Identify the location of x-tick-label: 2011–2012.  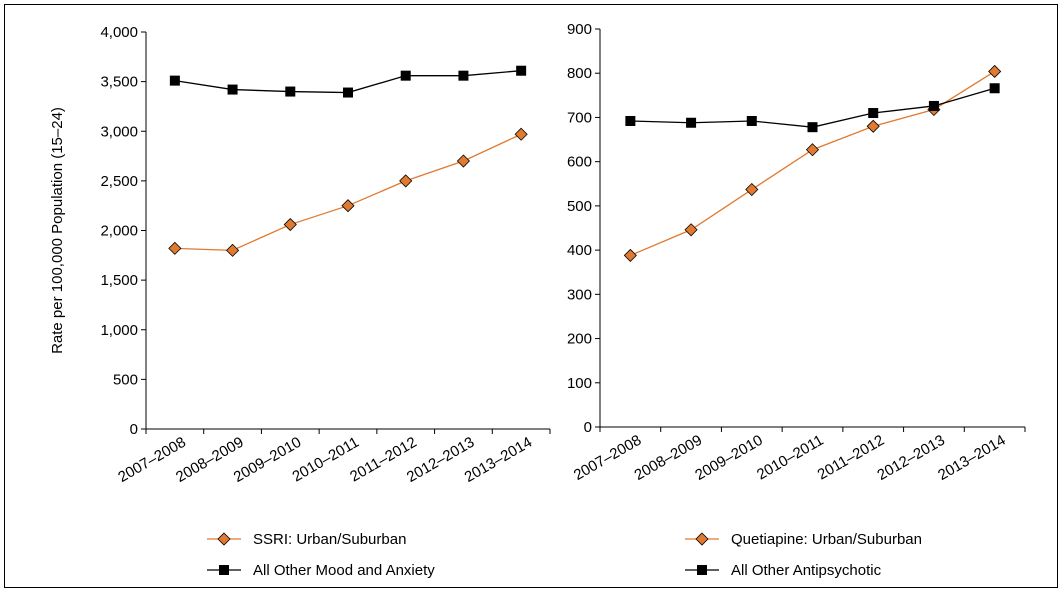
(851, 458).